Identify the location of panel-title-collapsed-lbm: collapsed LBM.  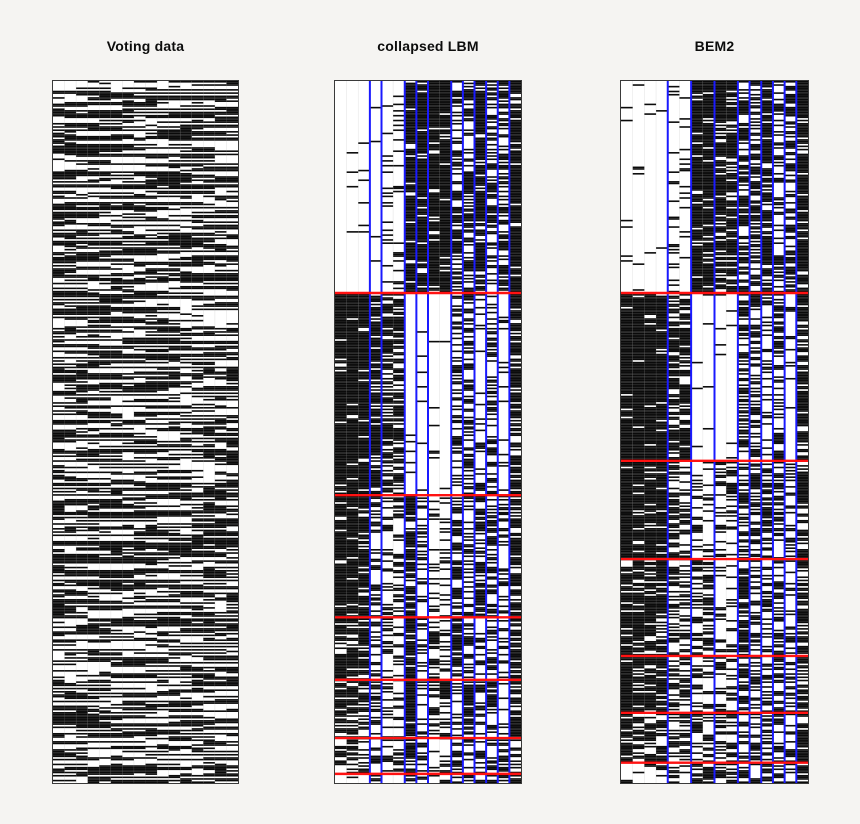
(428, 46).